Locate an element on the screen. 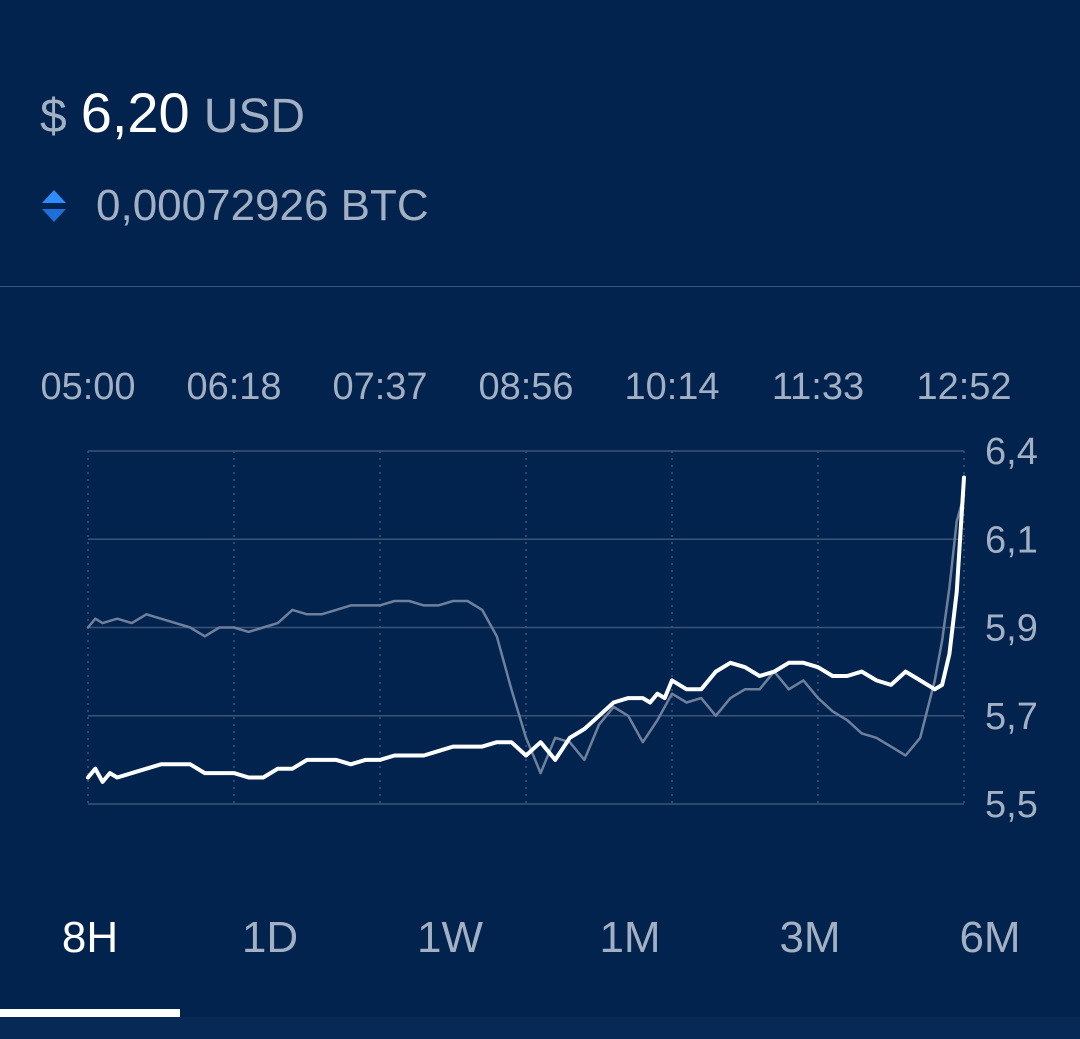  tab-6m: 6M is located at coordinates (990, 937).